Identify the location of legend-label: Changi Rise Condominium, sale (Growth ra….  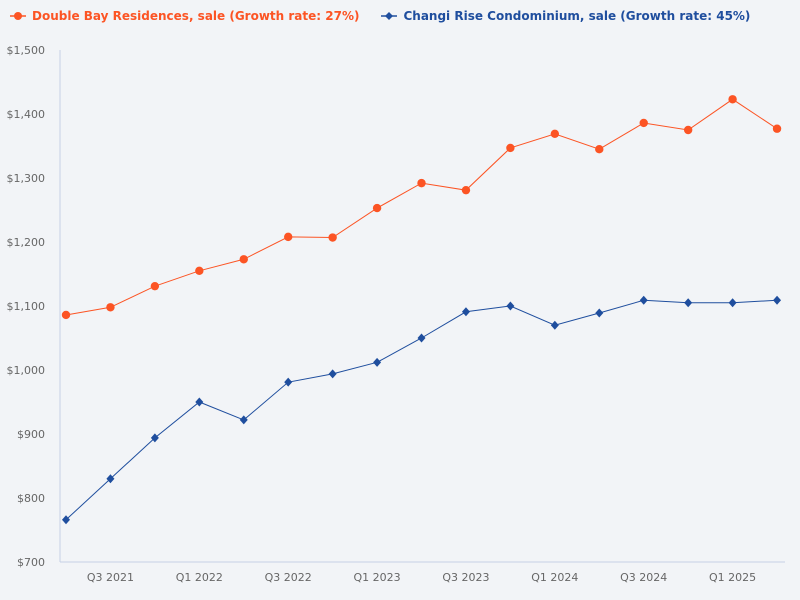
(577, 16).